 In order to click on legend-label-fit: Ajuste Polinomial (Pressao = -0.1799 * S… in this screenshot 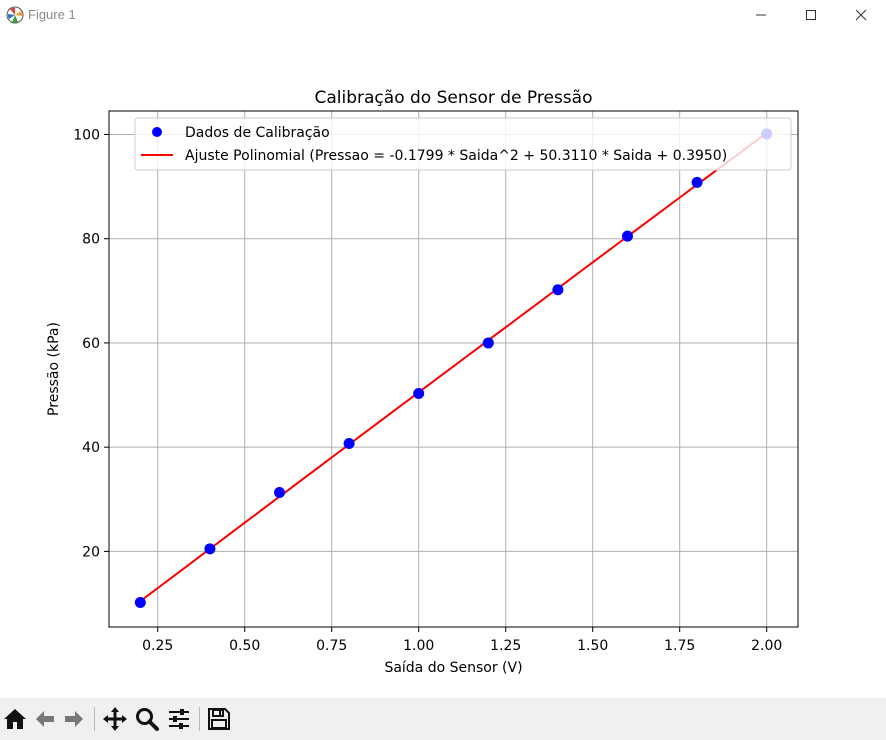, I will do `click(456, 156)`.